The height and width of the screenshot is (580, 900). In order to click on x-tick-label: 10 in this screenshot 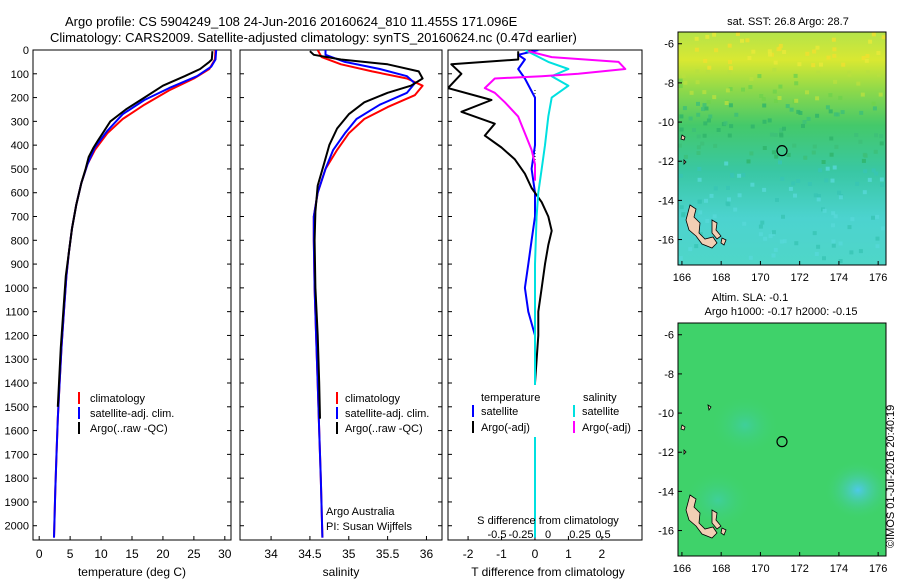, I will do `click(101, 554)`.